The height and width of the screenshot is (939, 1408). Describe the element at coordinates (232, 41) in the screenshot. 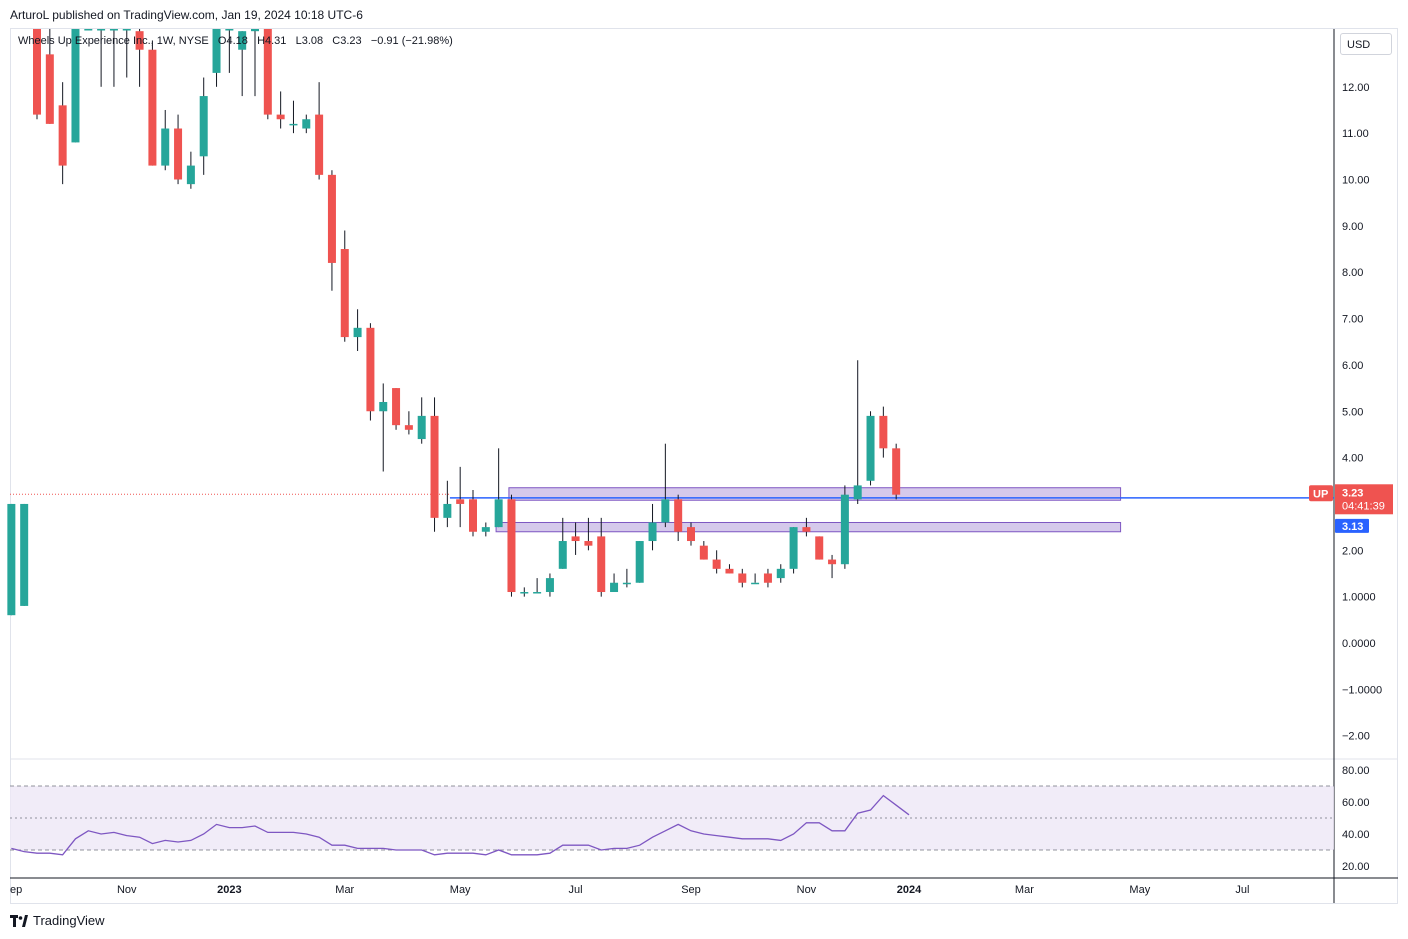

I see `legend-open: O4.18` at that location.